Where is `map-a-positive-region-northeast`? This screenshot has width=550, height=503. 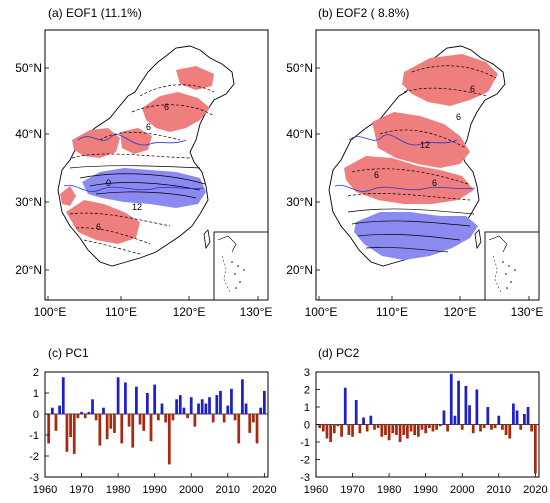 map-a-positive-region-northeast is located at coordinates (195, 78).